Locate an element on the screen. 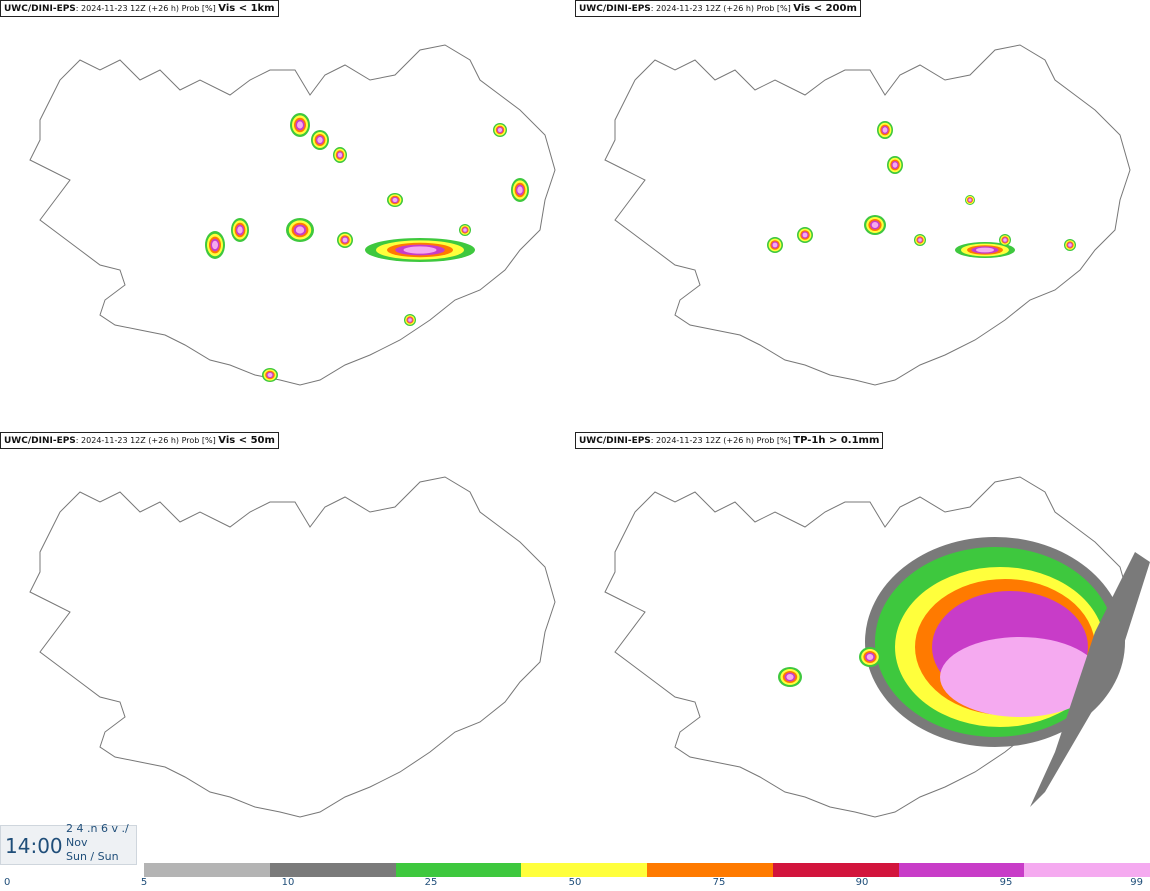  valid-date: 2 4 .n 6 v ./ Nov Sun / Sun is located at coordinates (97, 843).